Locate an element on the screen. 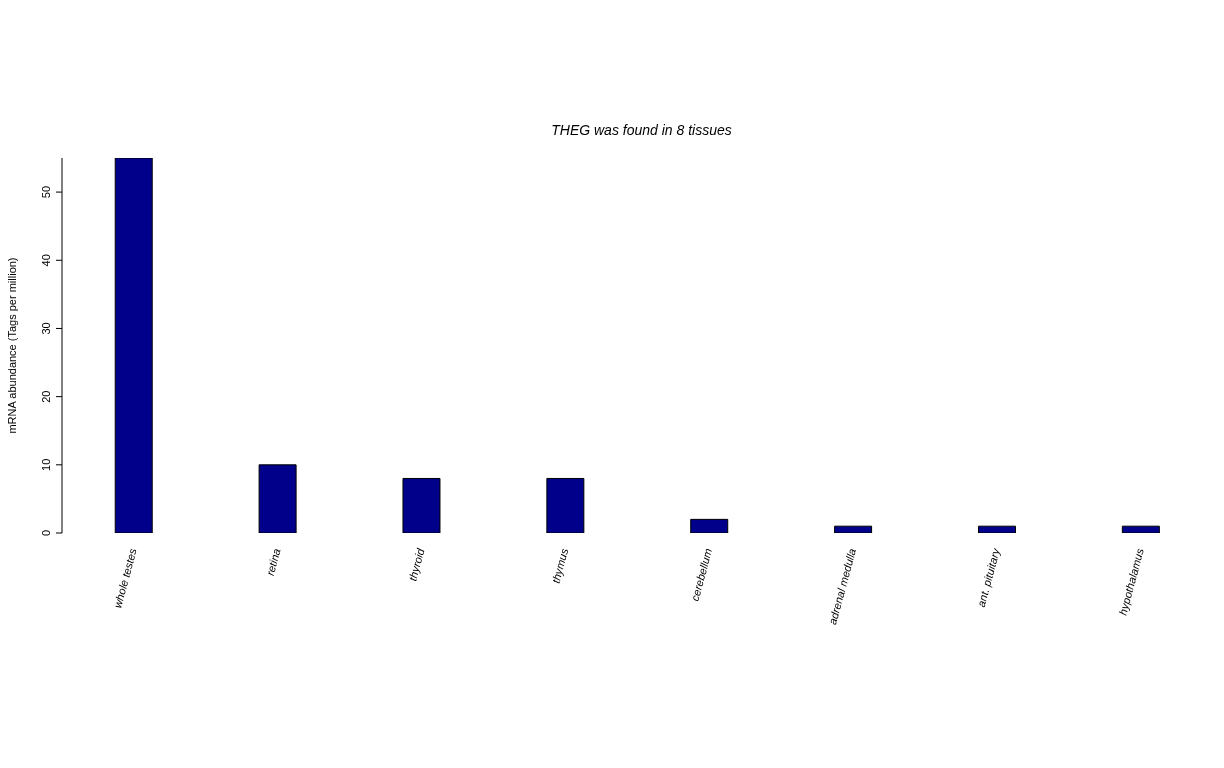  y-tick-label: 40 is located at coordinates (46, 260).